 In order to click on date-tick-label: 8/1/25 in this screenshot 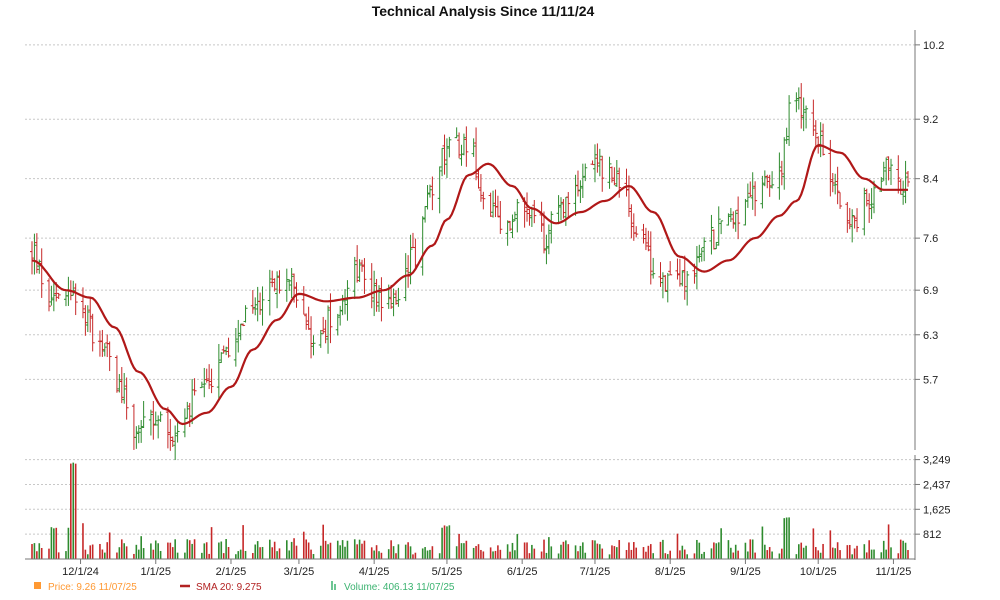, I will do `click(670, 572)`.